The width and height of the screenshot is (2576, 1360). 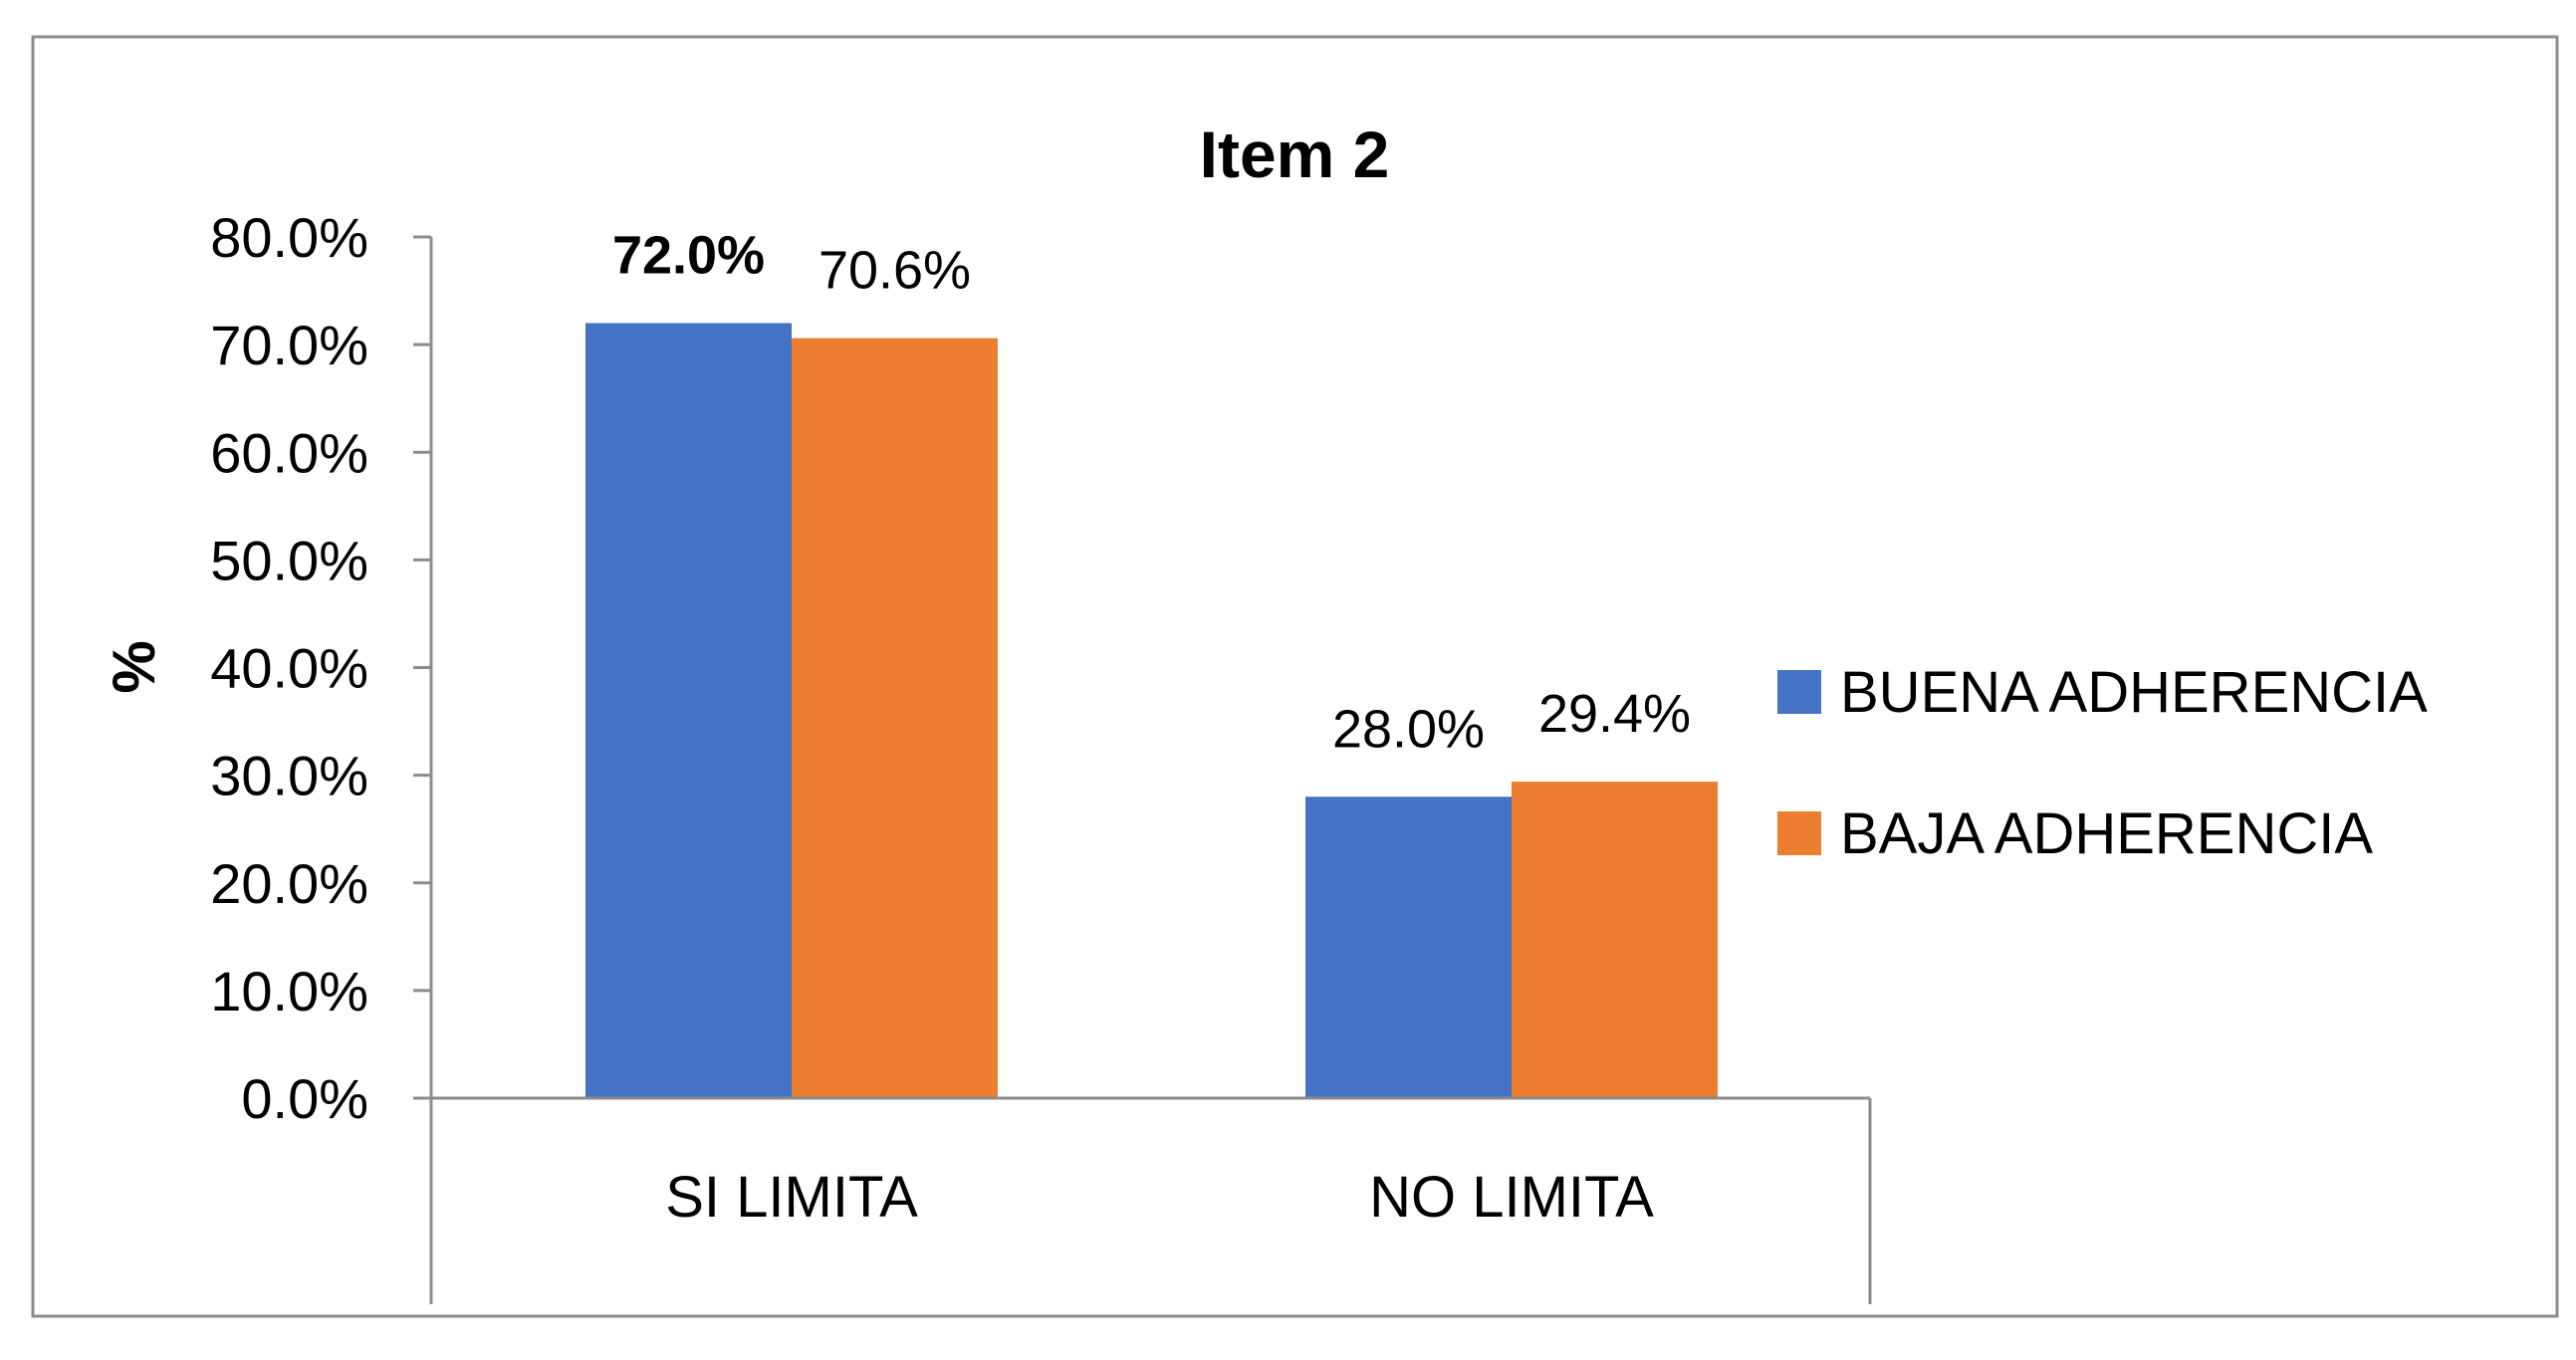 What do you see at coordinates (2134, 692) in the screenshot?
I see `legend-label: BUENA ADHERENCIA` at bounding box center [2134, 692].